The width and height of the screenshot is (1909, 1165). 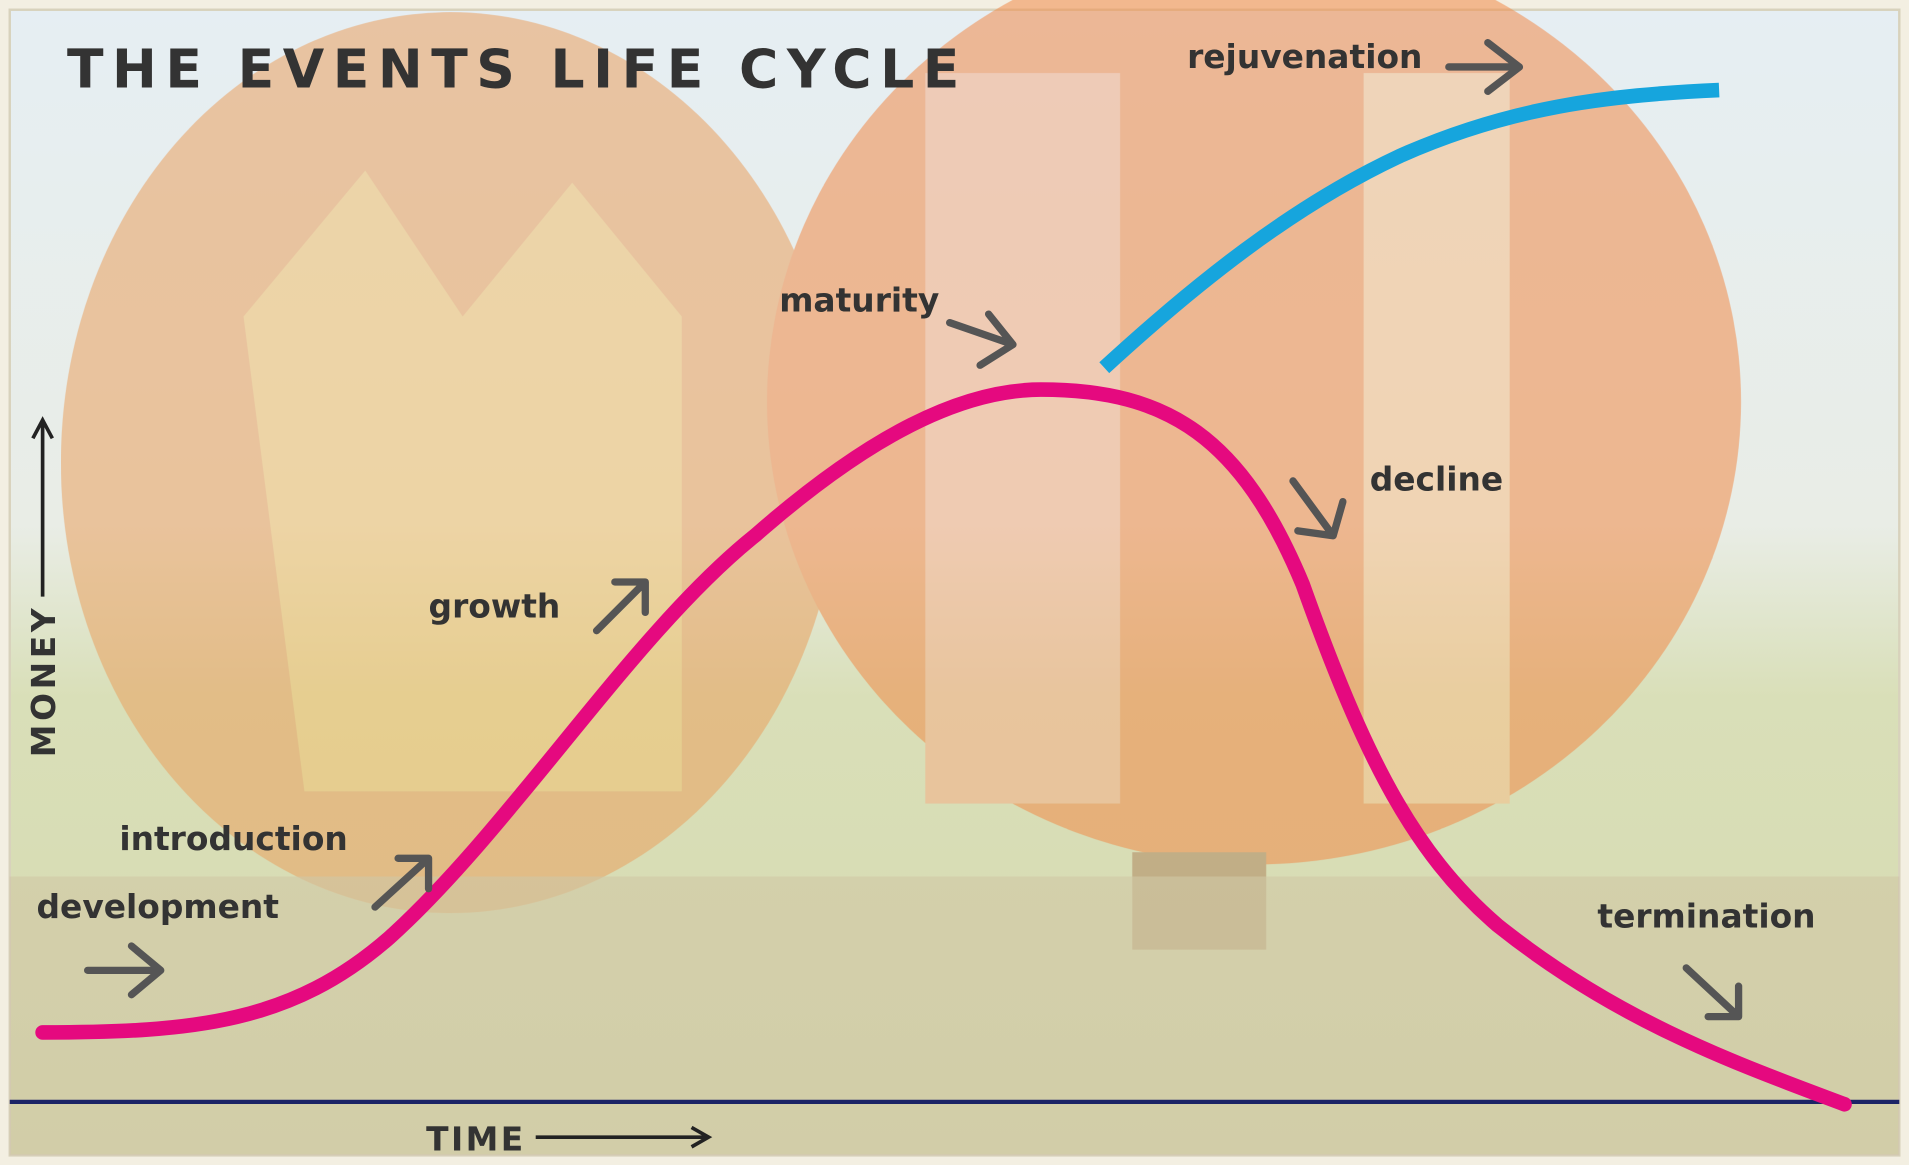 What do you see at coordinates (158, 906) in the screenshot?
I see `stage-label: development` at bounding box center [158, 906].